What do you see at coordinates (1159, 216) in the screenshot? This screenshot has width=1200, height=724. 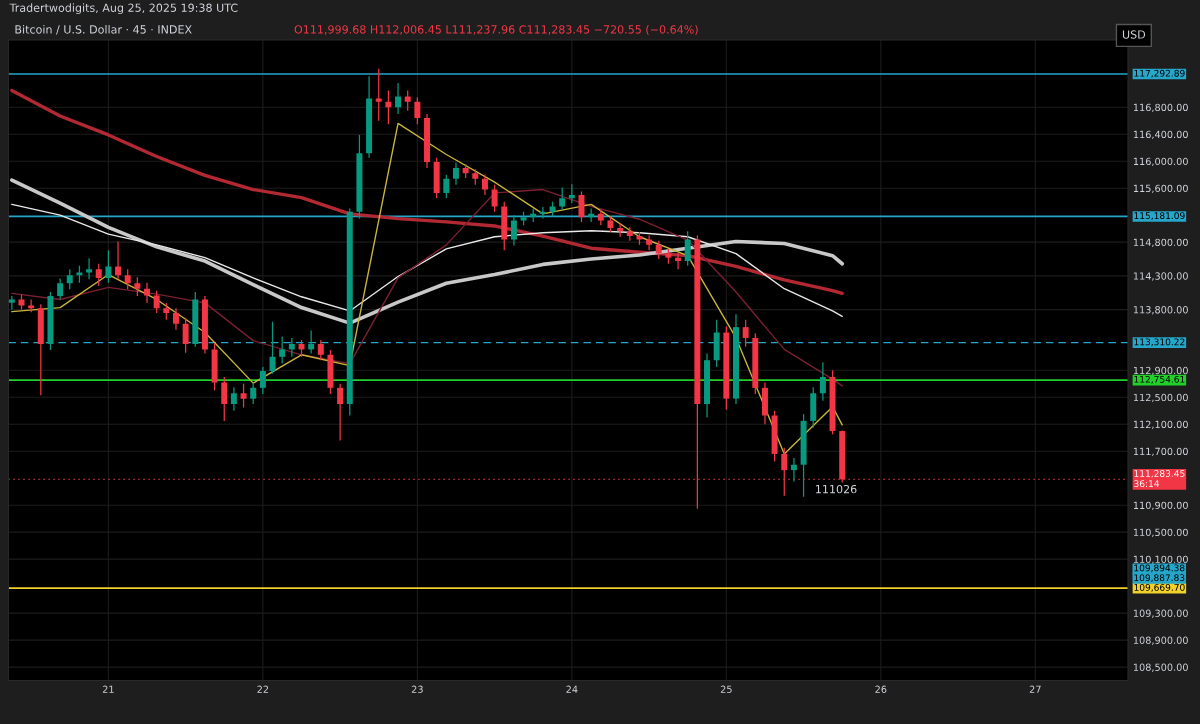 I see `ref-line-label: 115,181.09` at bounding box center [1159, 216].